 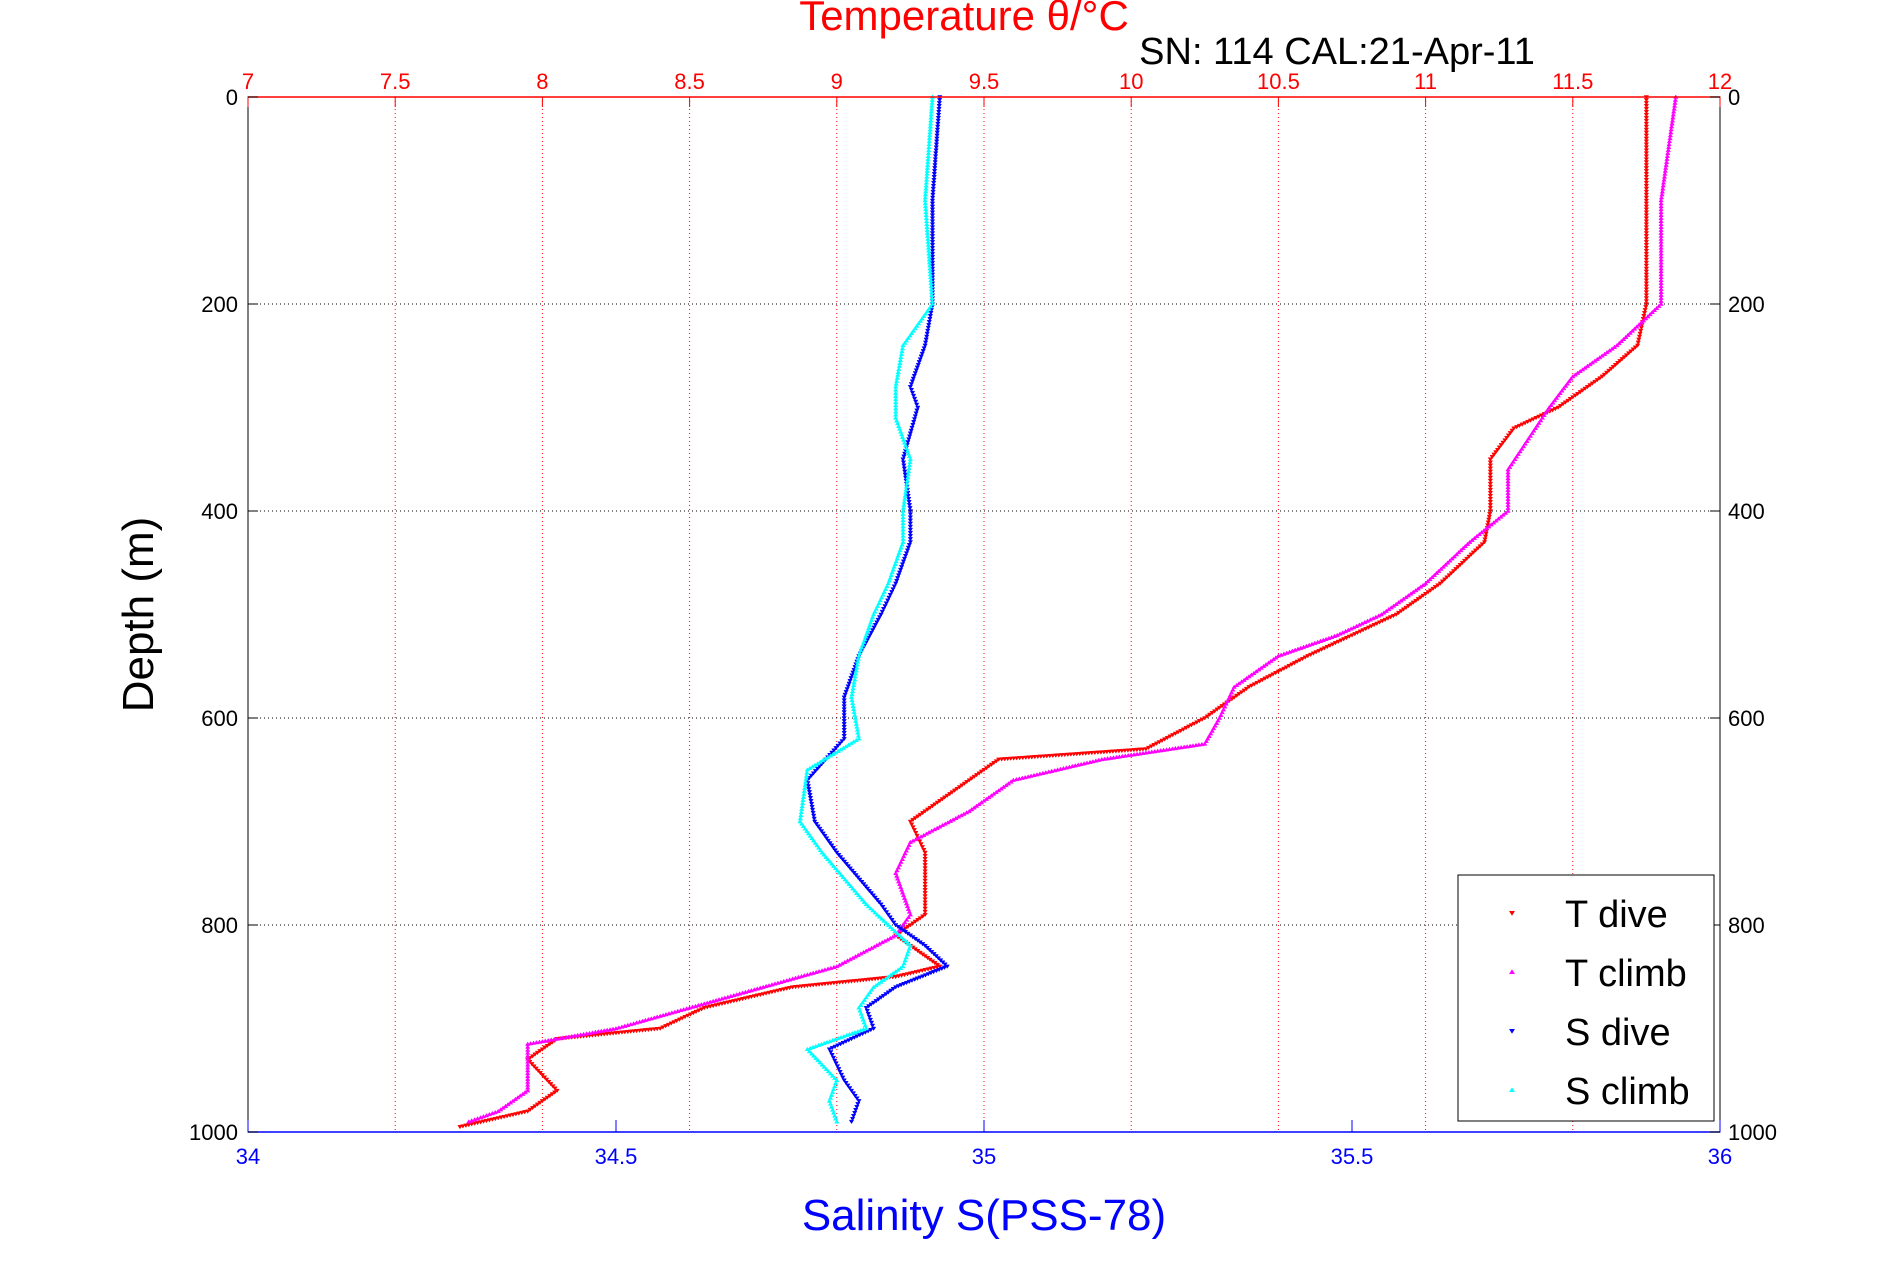 I want to click on chart-title: Temperature θ/°C, so click(x=964, y=19).